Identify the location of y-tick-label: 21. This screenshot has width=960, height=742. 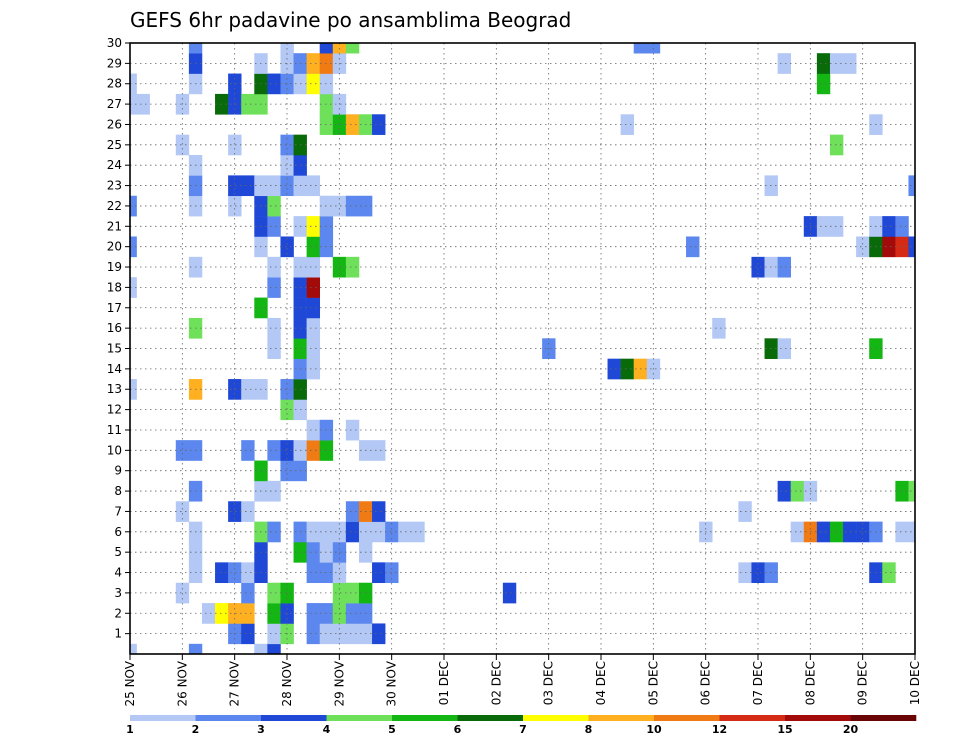
(114, 226).